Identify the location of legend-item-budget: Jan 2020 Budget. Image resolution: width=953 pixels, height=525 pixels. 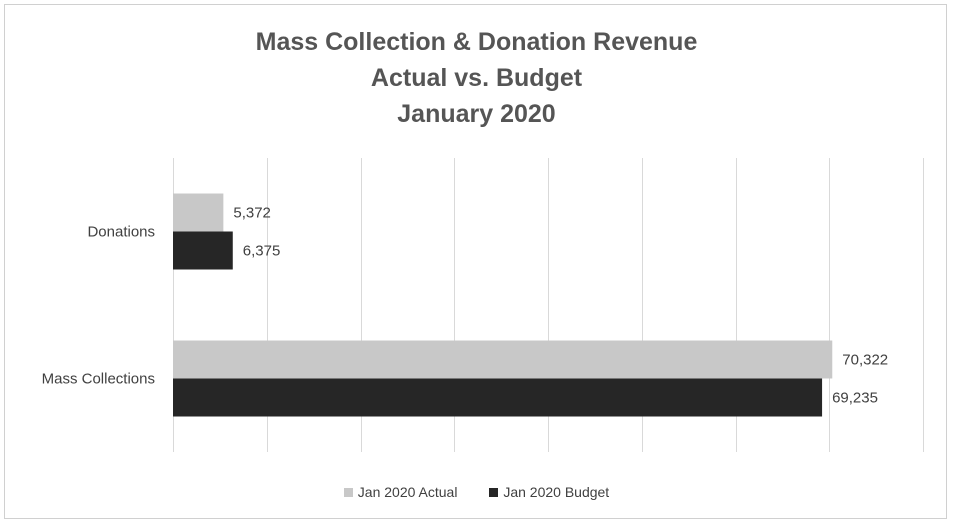
(549, 492).